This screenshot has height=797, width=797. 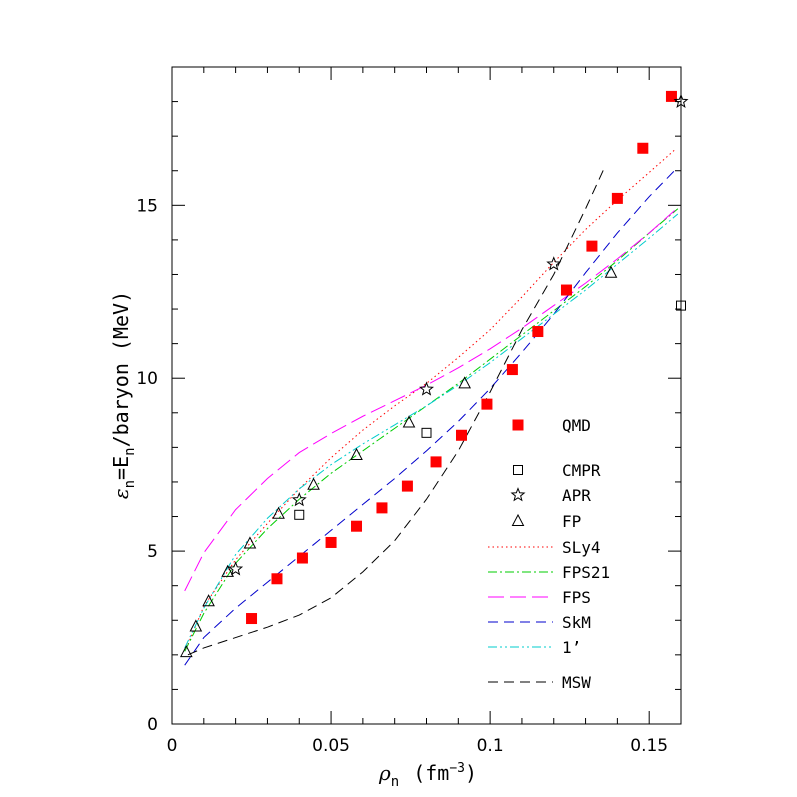 I want to click on legend-label-fps21: FPS21, so click(x=586, y=572).